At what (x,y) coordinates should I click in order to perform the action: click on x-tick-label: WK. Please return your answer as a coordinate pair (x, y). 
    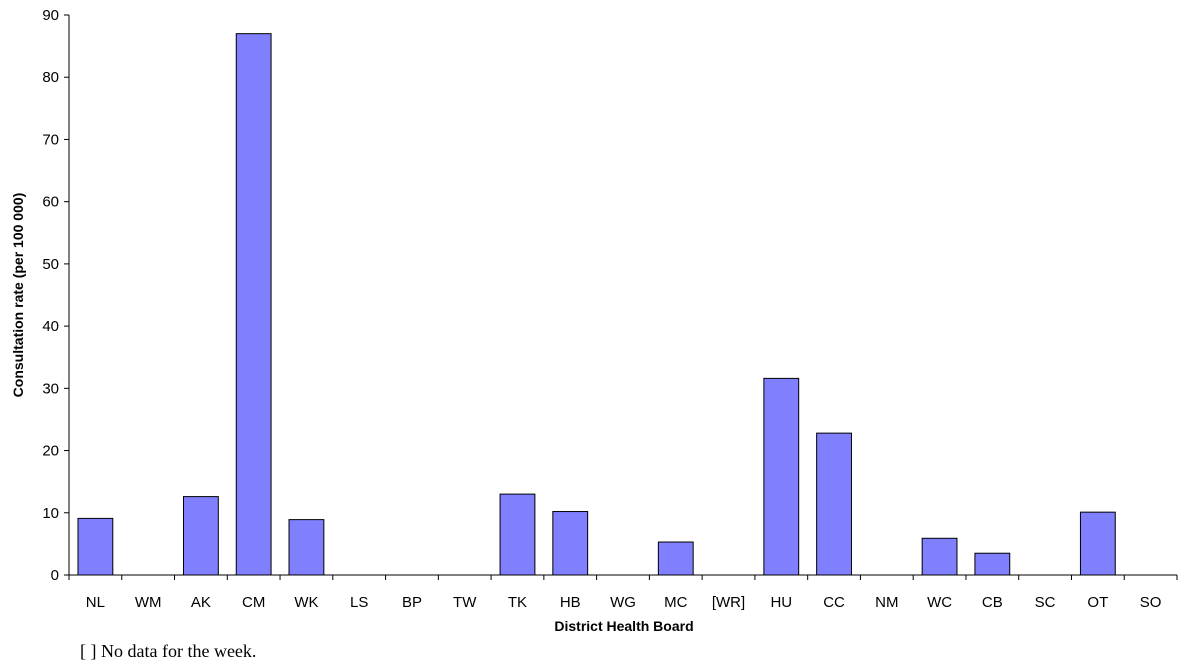
    Looking at the image, I should click on (306, 602).